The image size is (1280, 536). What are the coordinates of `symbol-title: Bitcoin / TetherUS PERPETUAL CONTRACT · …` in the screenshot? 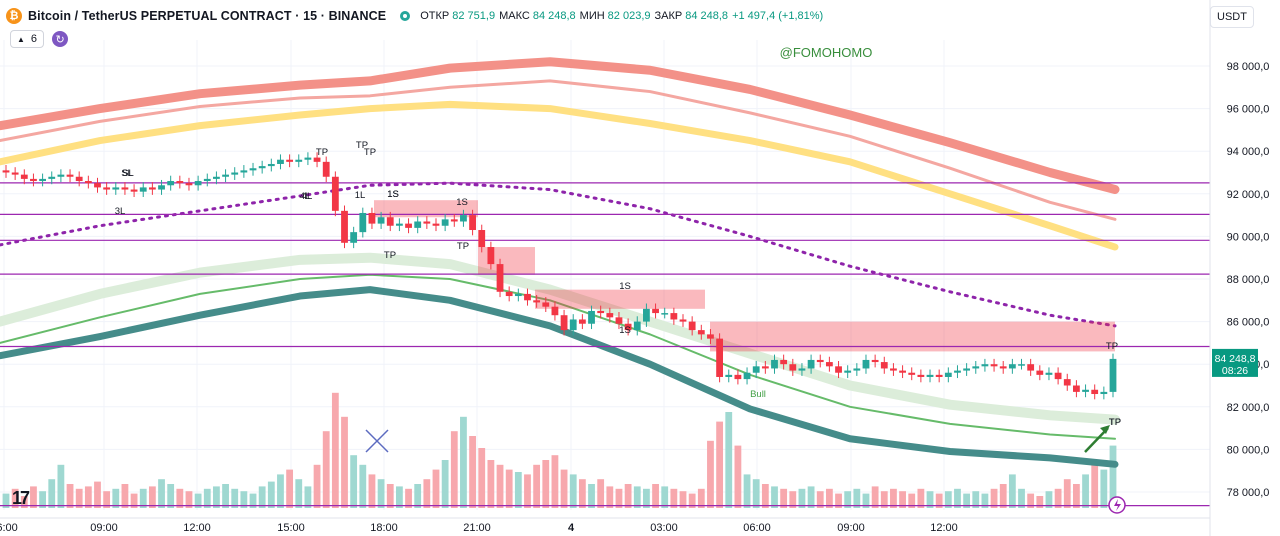 It's located at (207, 16).